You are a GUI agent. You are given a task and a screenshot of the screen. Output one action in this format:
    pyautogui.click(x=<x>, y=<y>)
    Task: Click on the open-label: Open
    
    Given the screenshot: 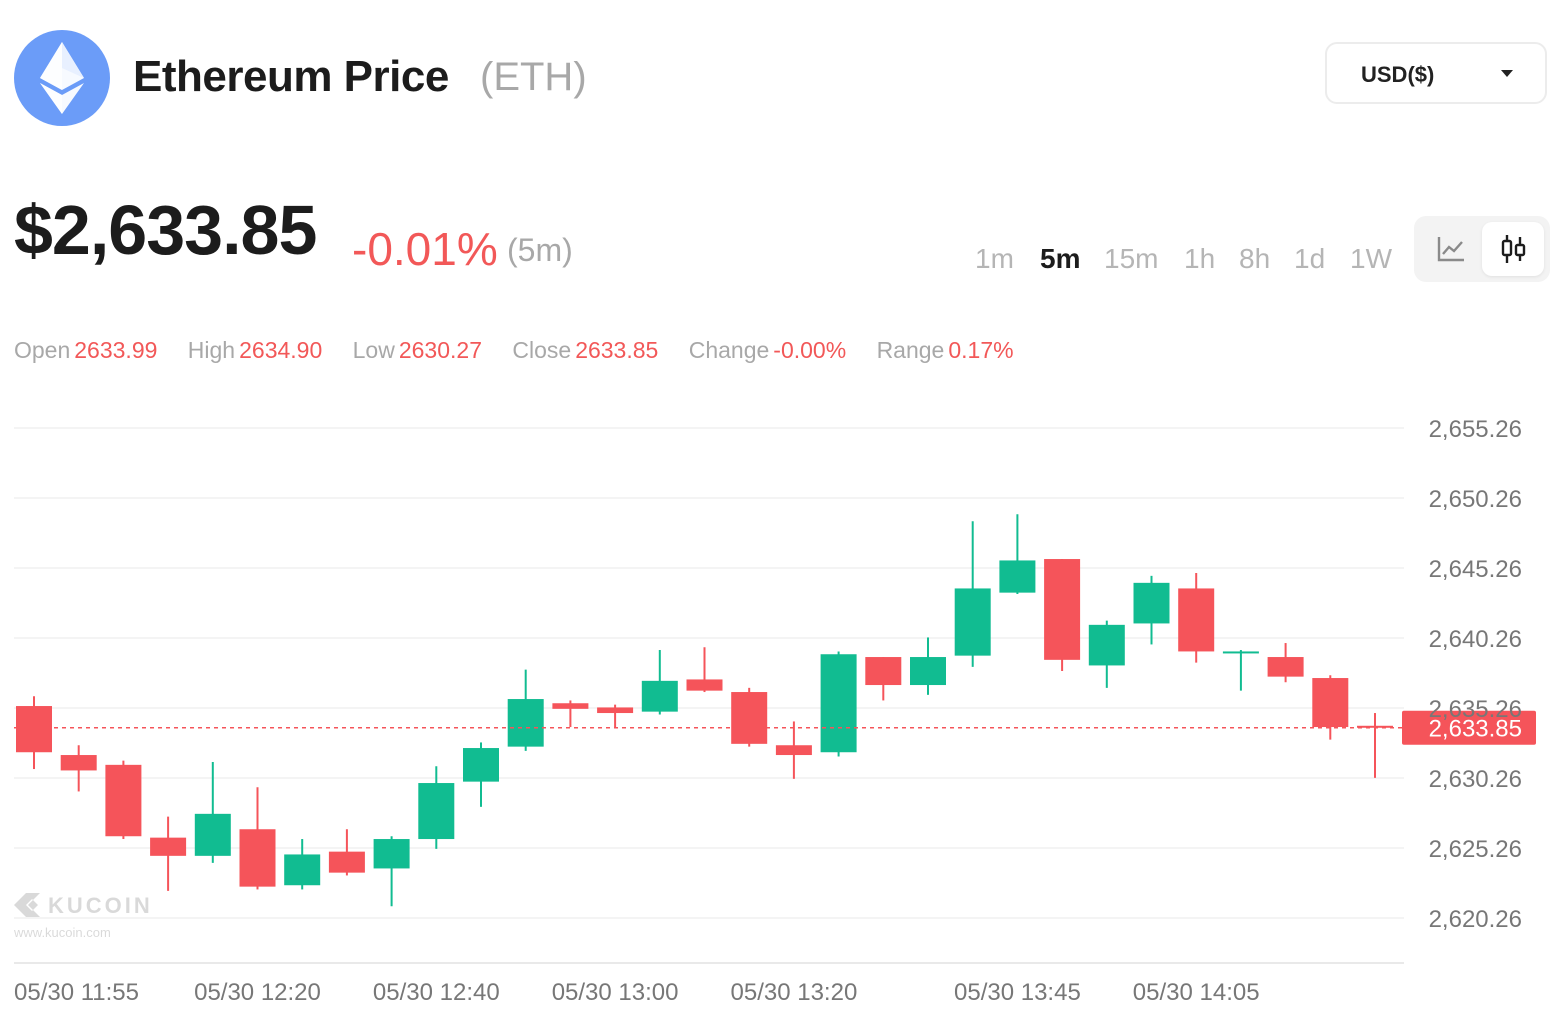 What is the action you would take?
    pyautogui.click(x=42, y=350)
    